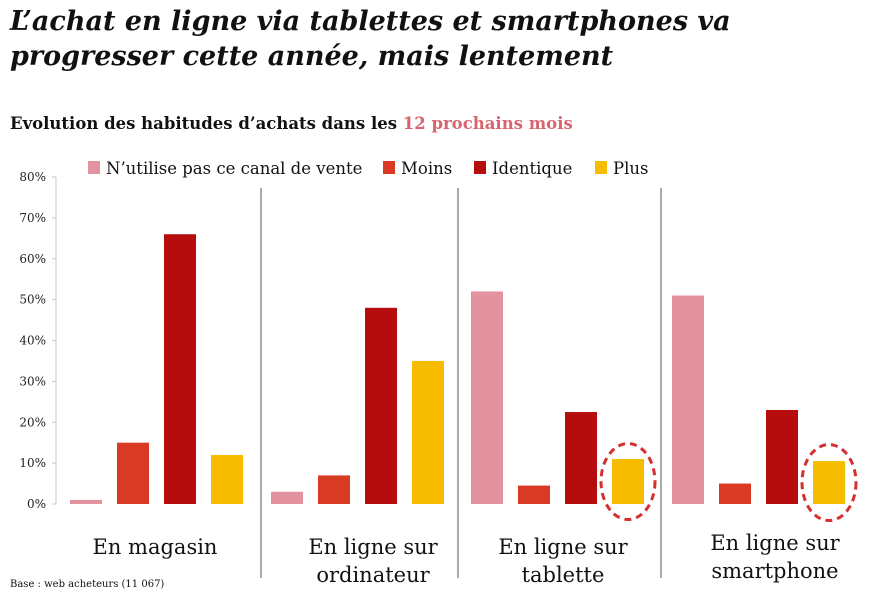  Describe the element at coordinates (728, 482) in the screenshot. I see `annotations` at that location.